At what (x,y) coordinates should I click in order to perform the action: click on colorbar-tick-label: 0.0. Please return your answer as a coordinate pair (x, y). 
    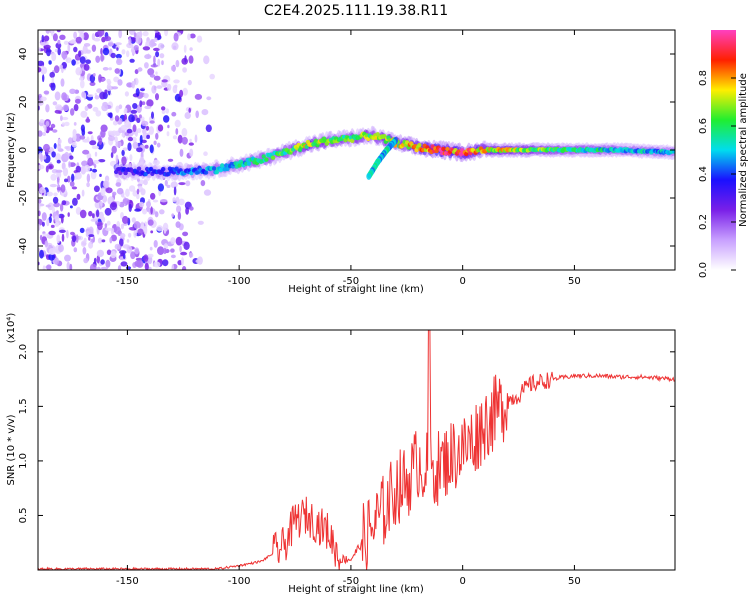
    Looking at the image, I should click on (703, 270).